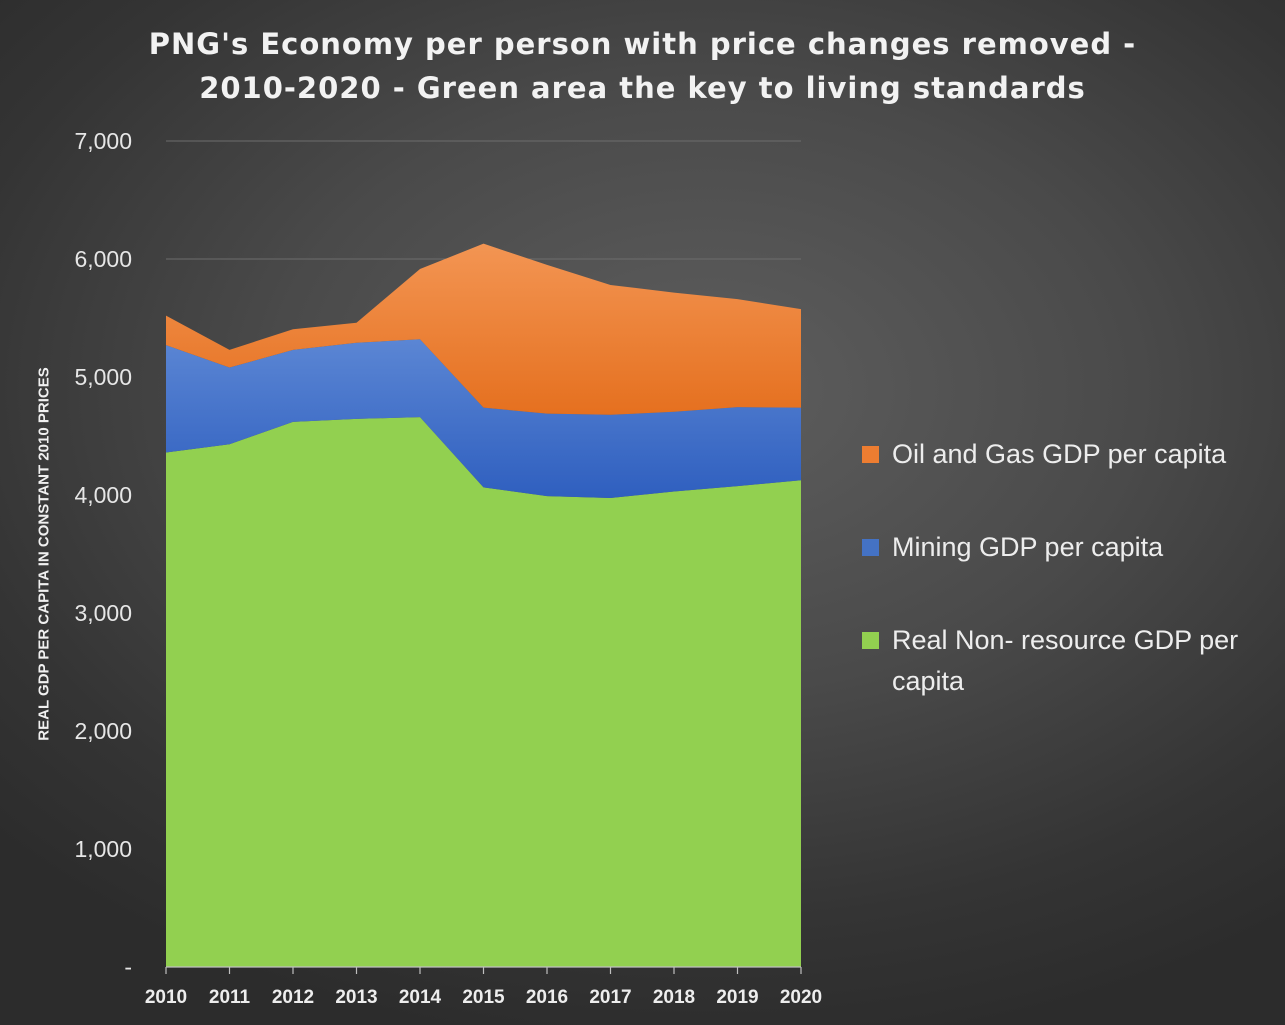 The image size is (1285, 1025). What do you see at coordinates (1028, 547) in the screenshot?
I see `legend-label-mining: Mining GDP per capita` at bounding box center [1028, 547].